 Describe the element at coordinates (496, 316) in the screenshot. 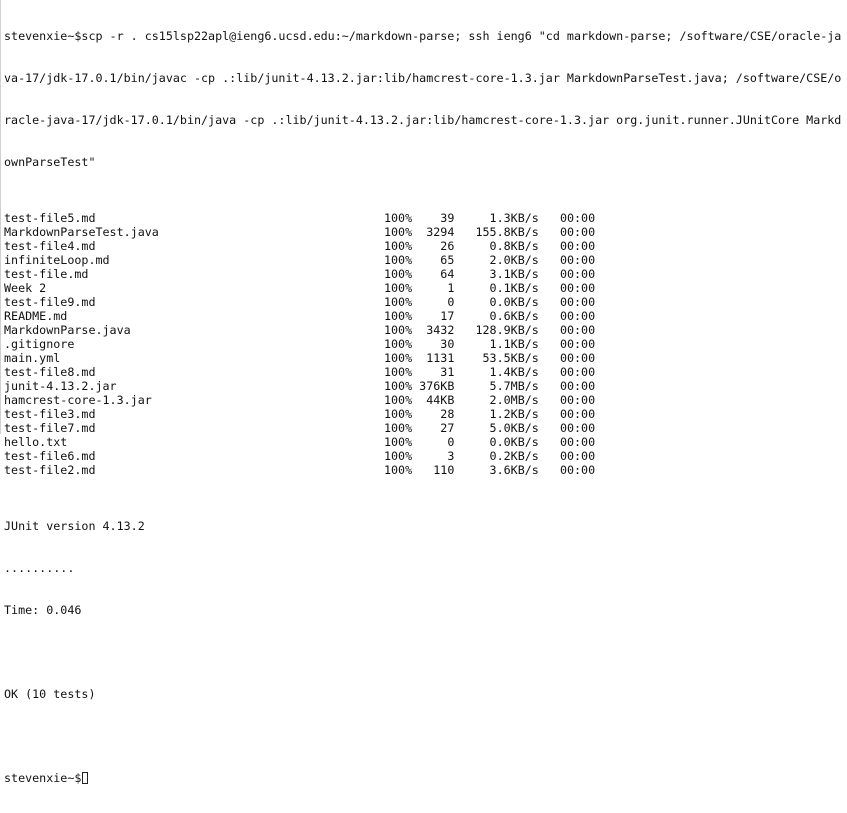

I see `transfer-rate: 0.6KB/s` at that location.